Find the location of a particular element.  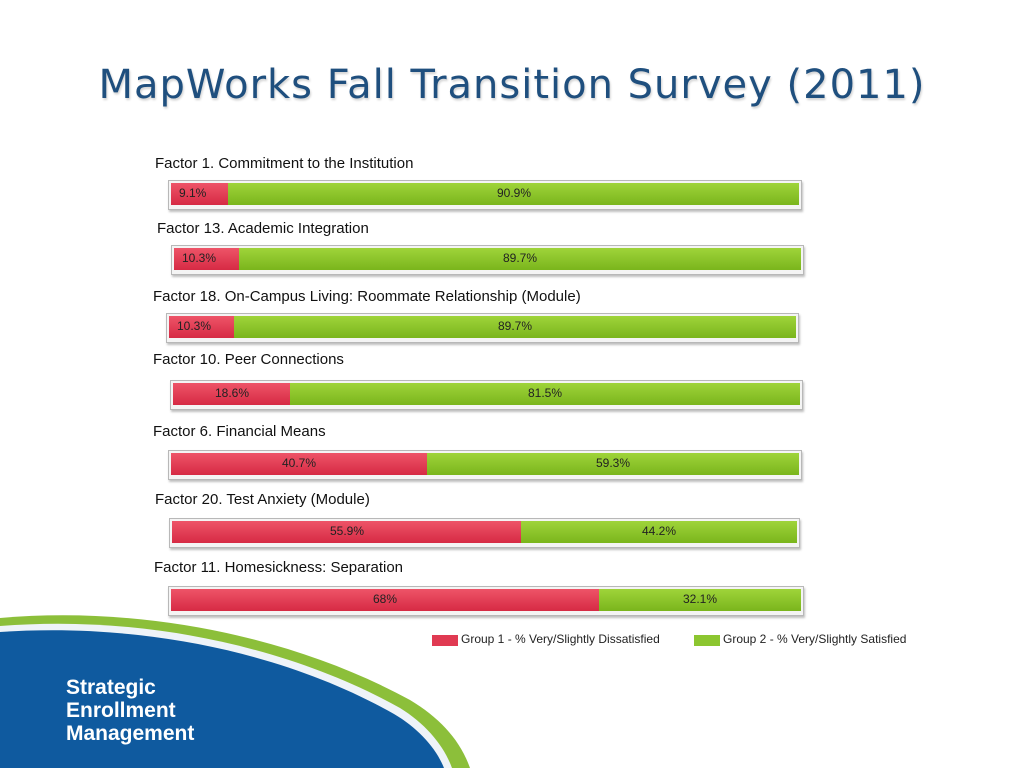

factor-label: Factor 11. Homesickness: Separation is located at coordinates (279, 567).